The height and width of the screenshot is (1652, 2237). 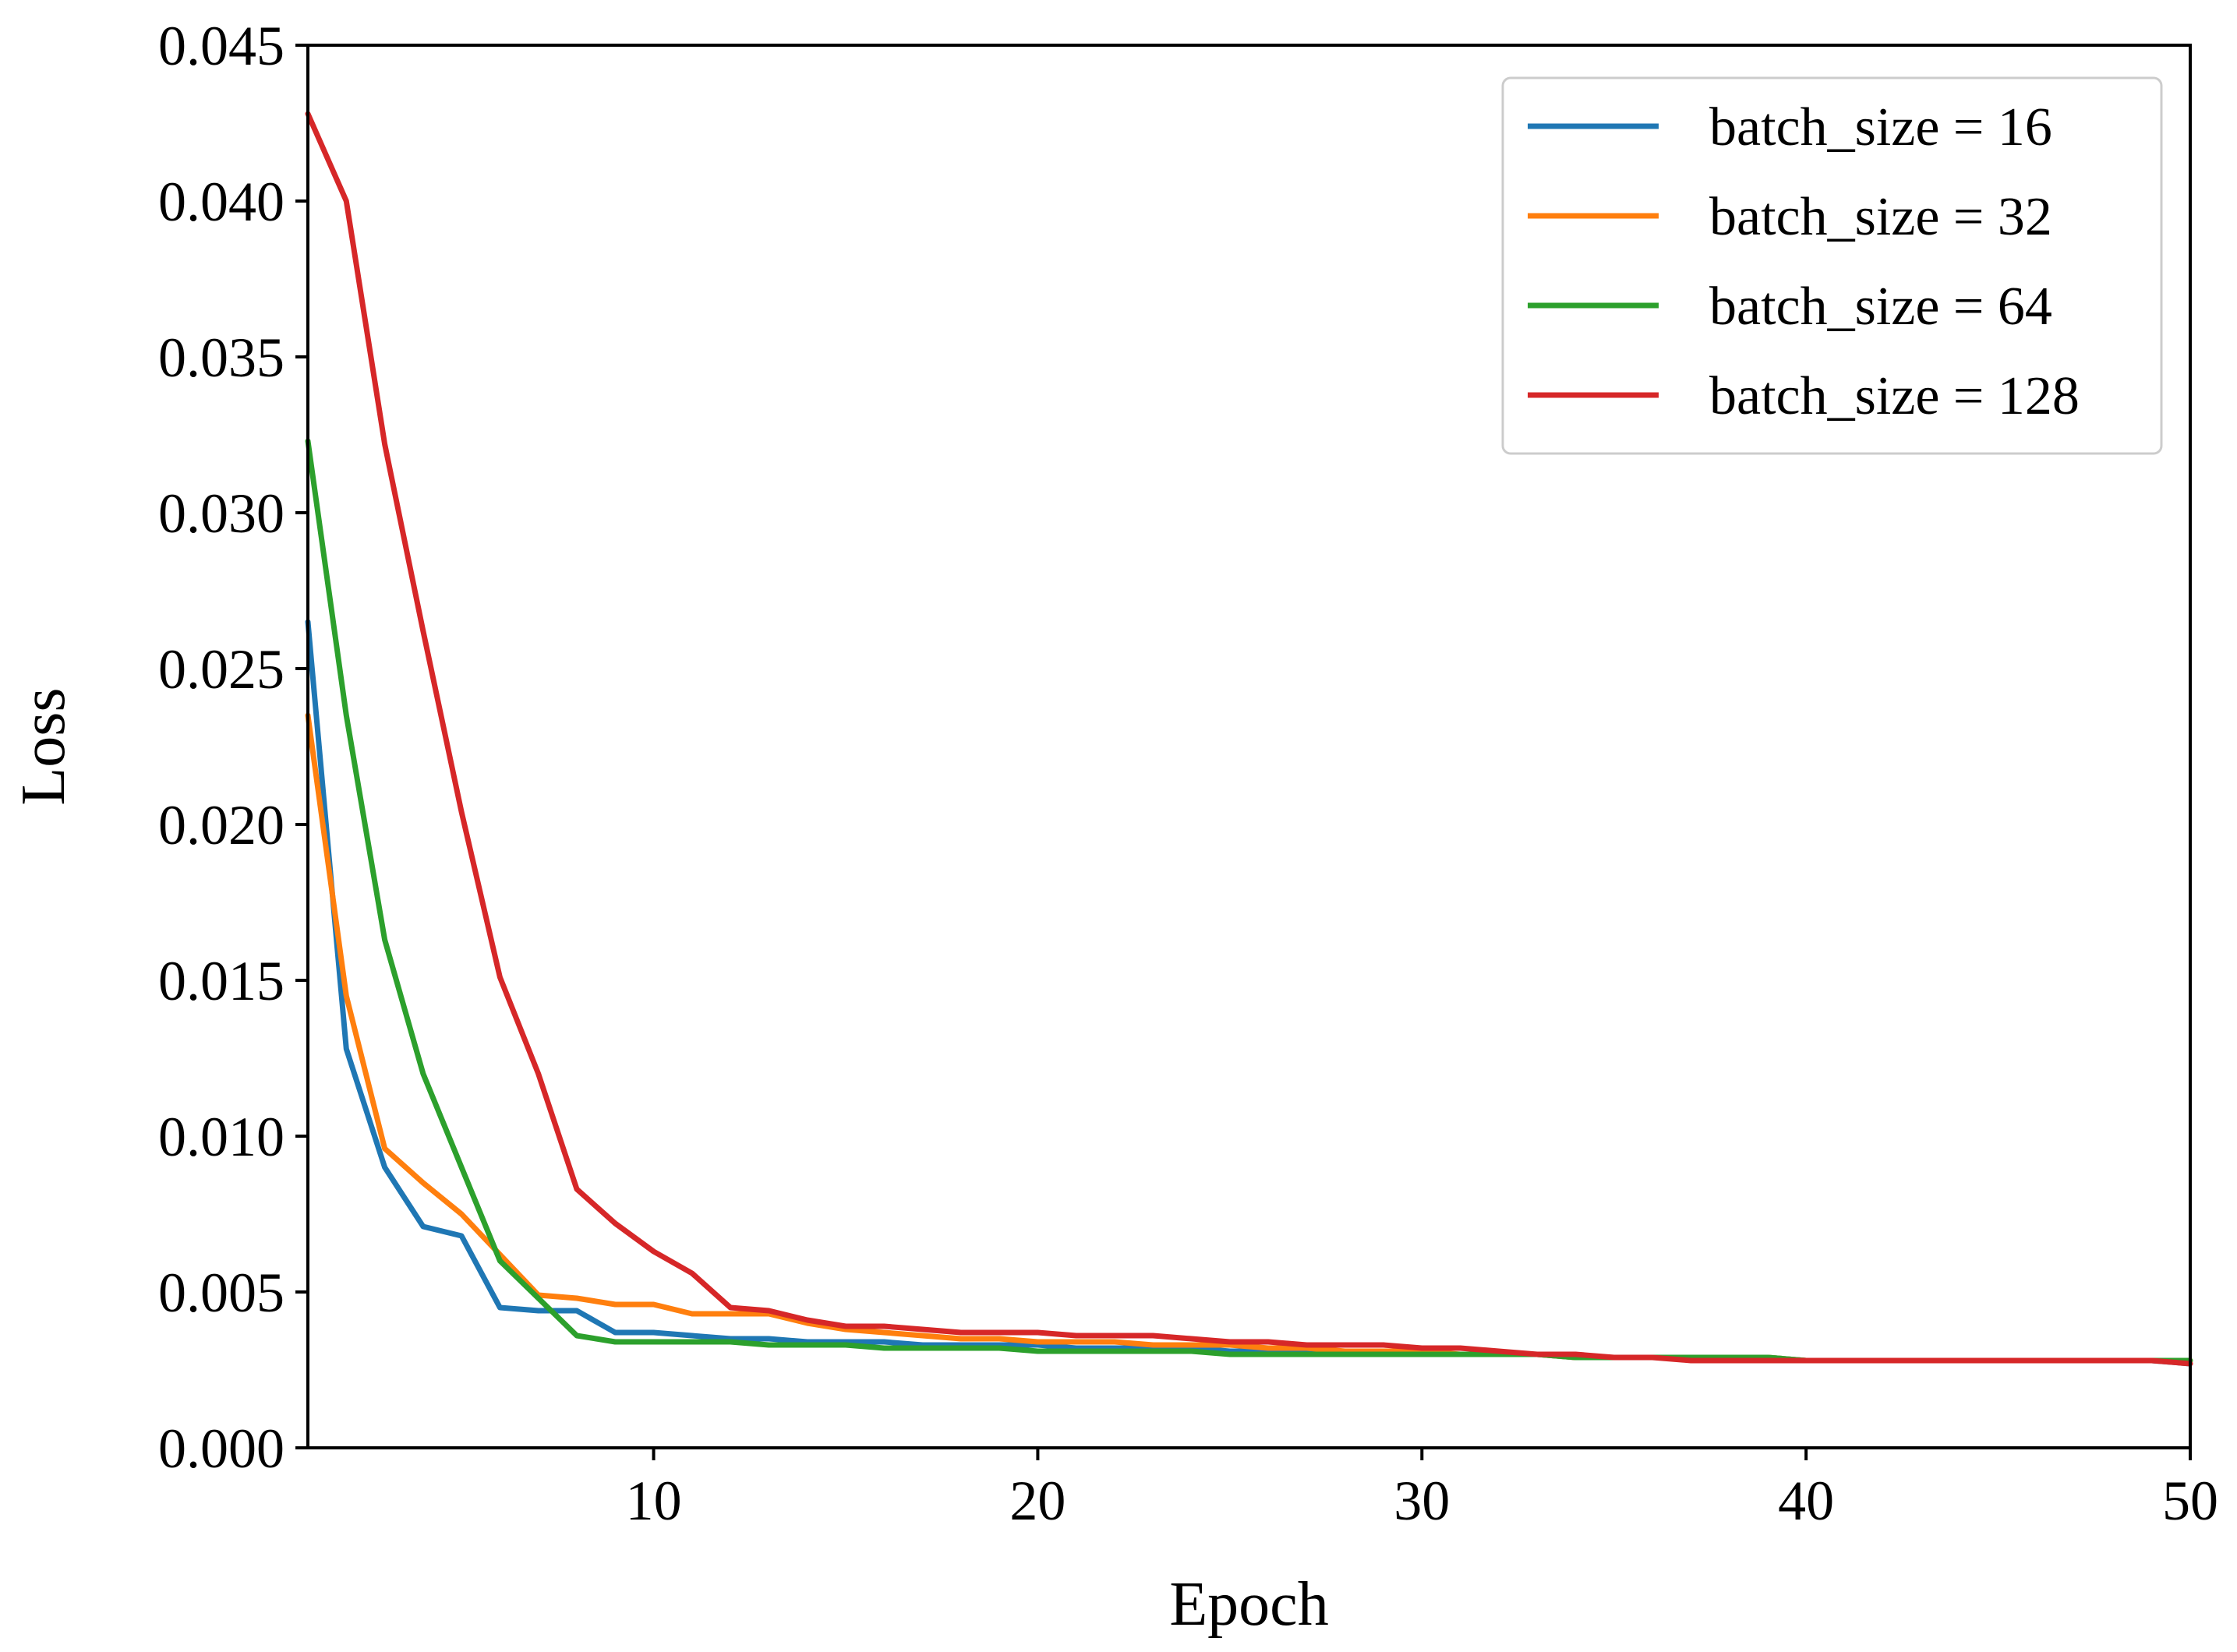 What do you see at coordinates (221, 1448) in the screenshot?
I see `y-tick-label: 0.000` at bounding box center [221, 1448].